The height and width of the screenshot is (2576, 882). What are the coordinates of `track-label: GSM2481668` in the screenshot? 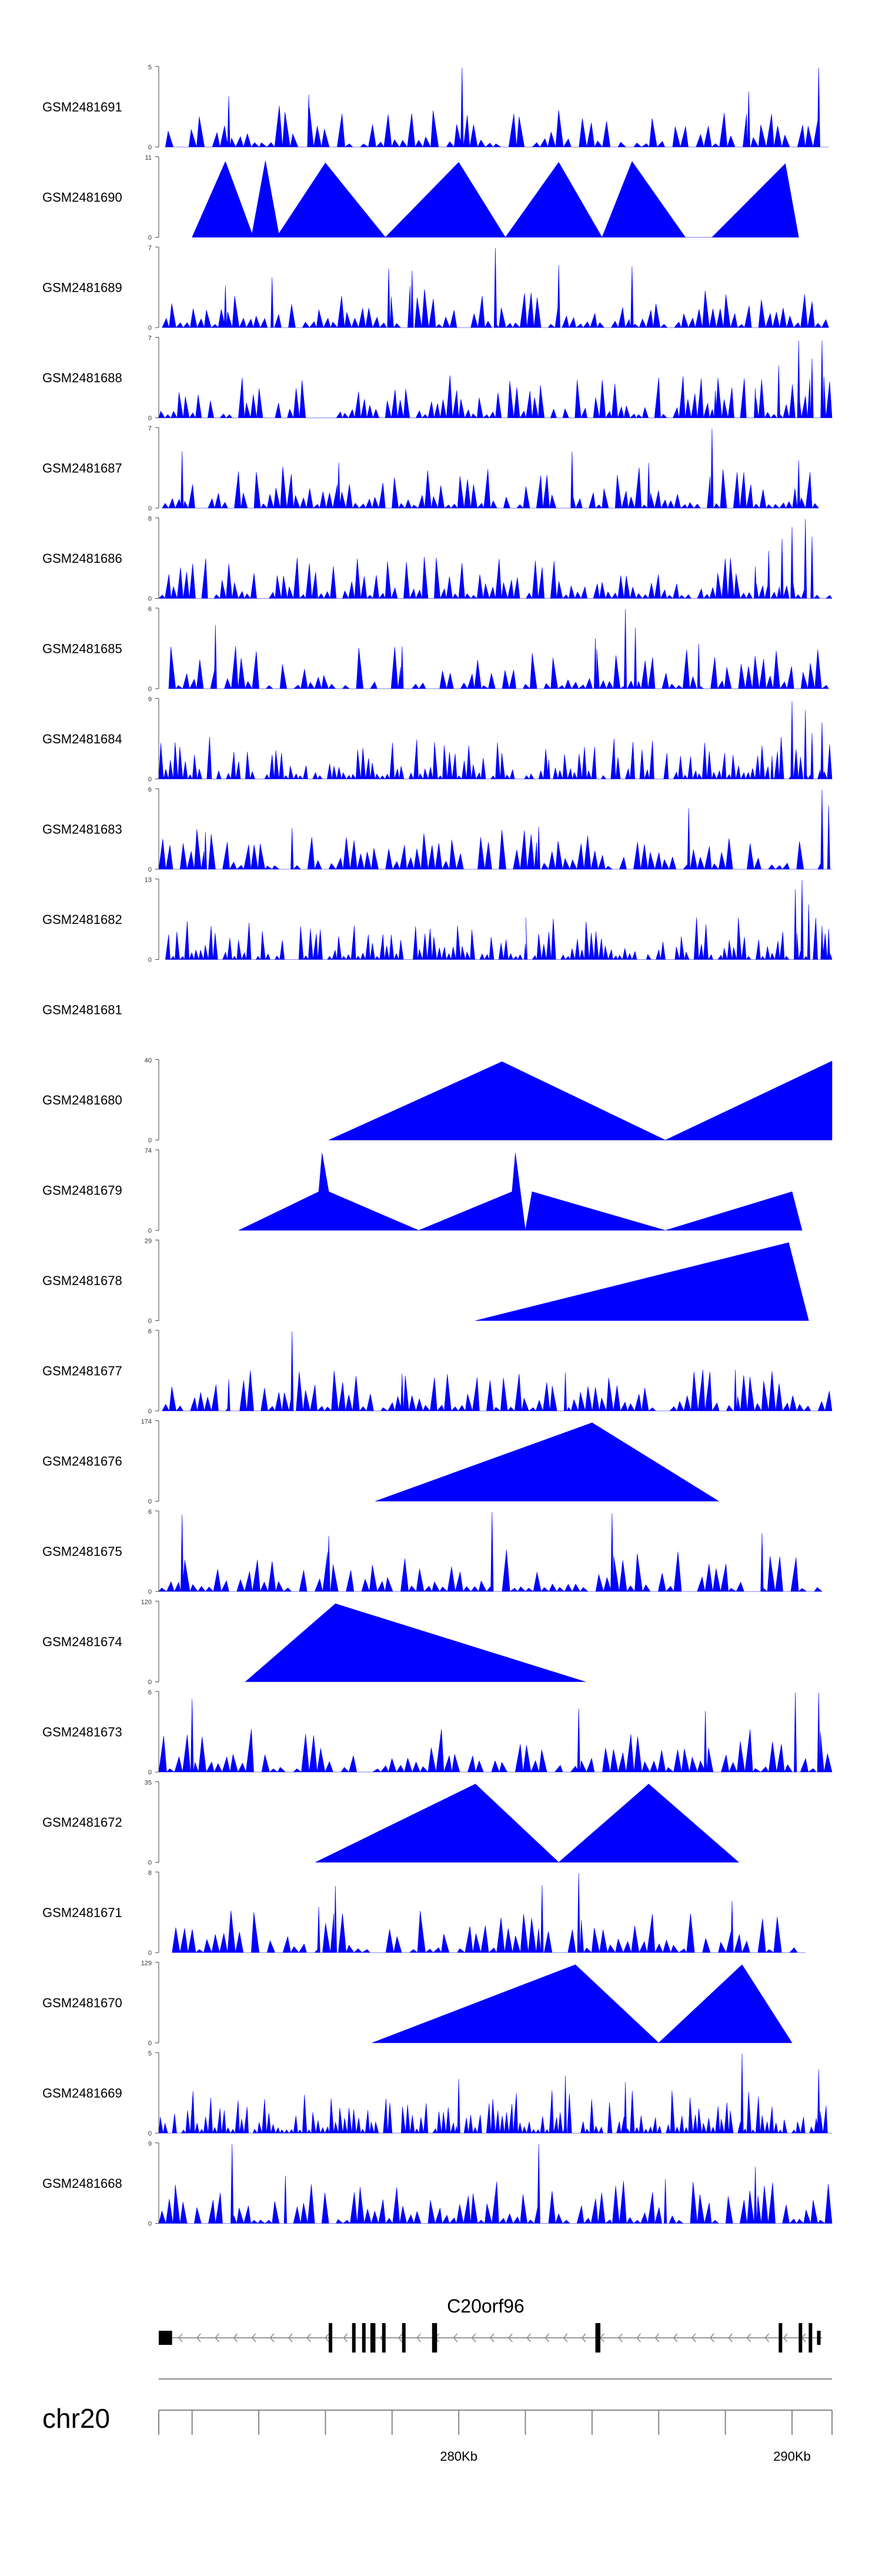 It's located at (82, 2183).